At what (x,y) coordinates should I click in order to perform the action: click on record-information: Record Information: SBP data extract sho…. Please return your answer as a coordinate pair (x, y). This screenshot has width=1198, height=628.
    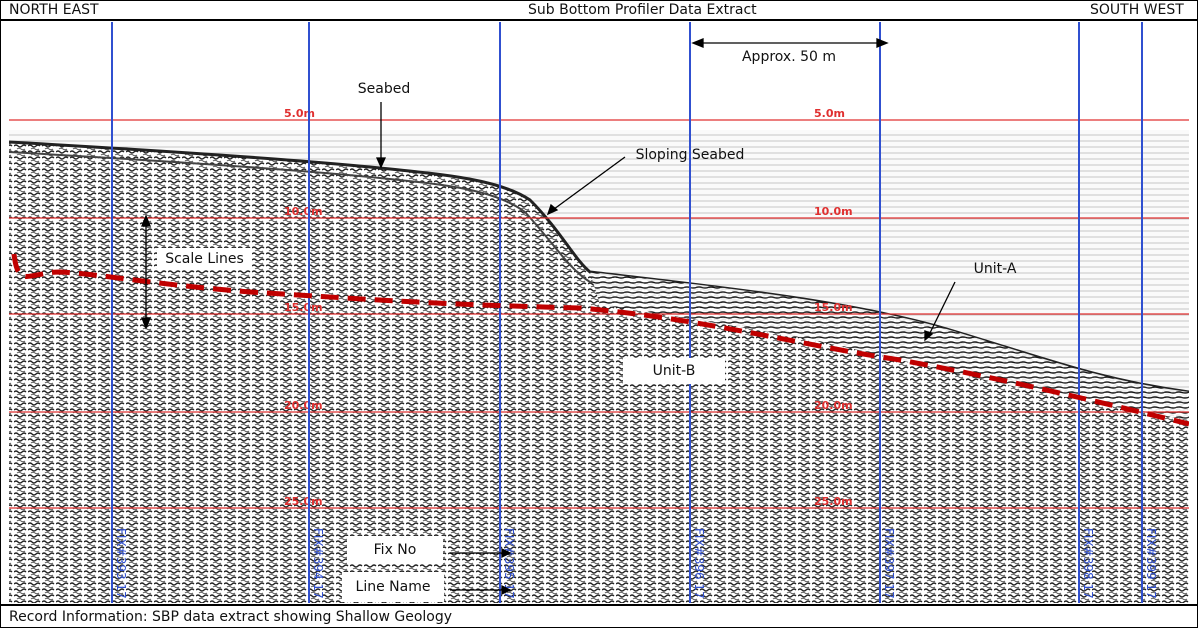
    Looking at the image, I should click on (231, 617).